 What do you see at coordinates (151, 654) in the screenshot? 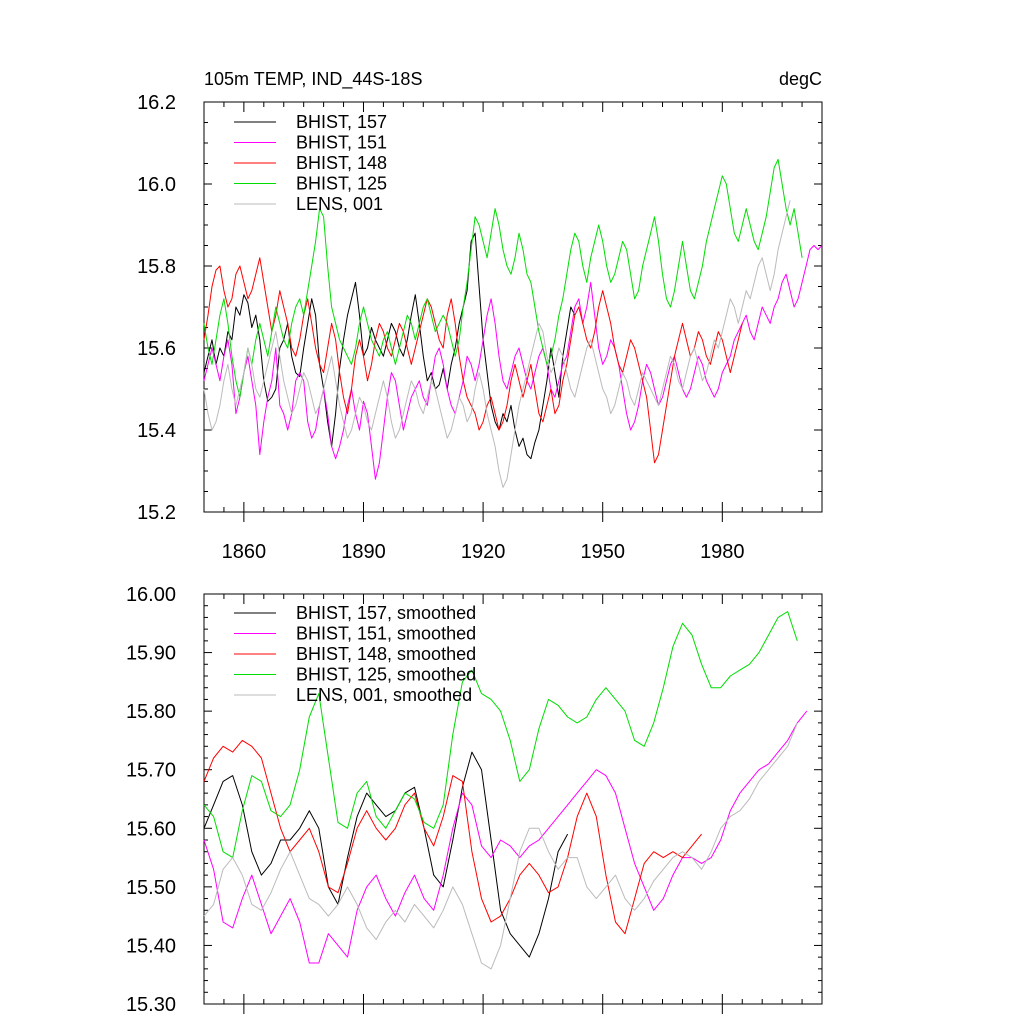
I see `y-tick-label: 15.90` at bounding box center [151, 654].